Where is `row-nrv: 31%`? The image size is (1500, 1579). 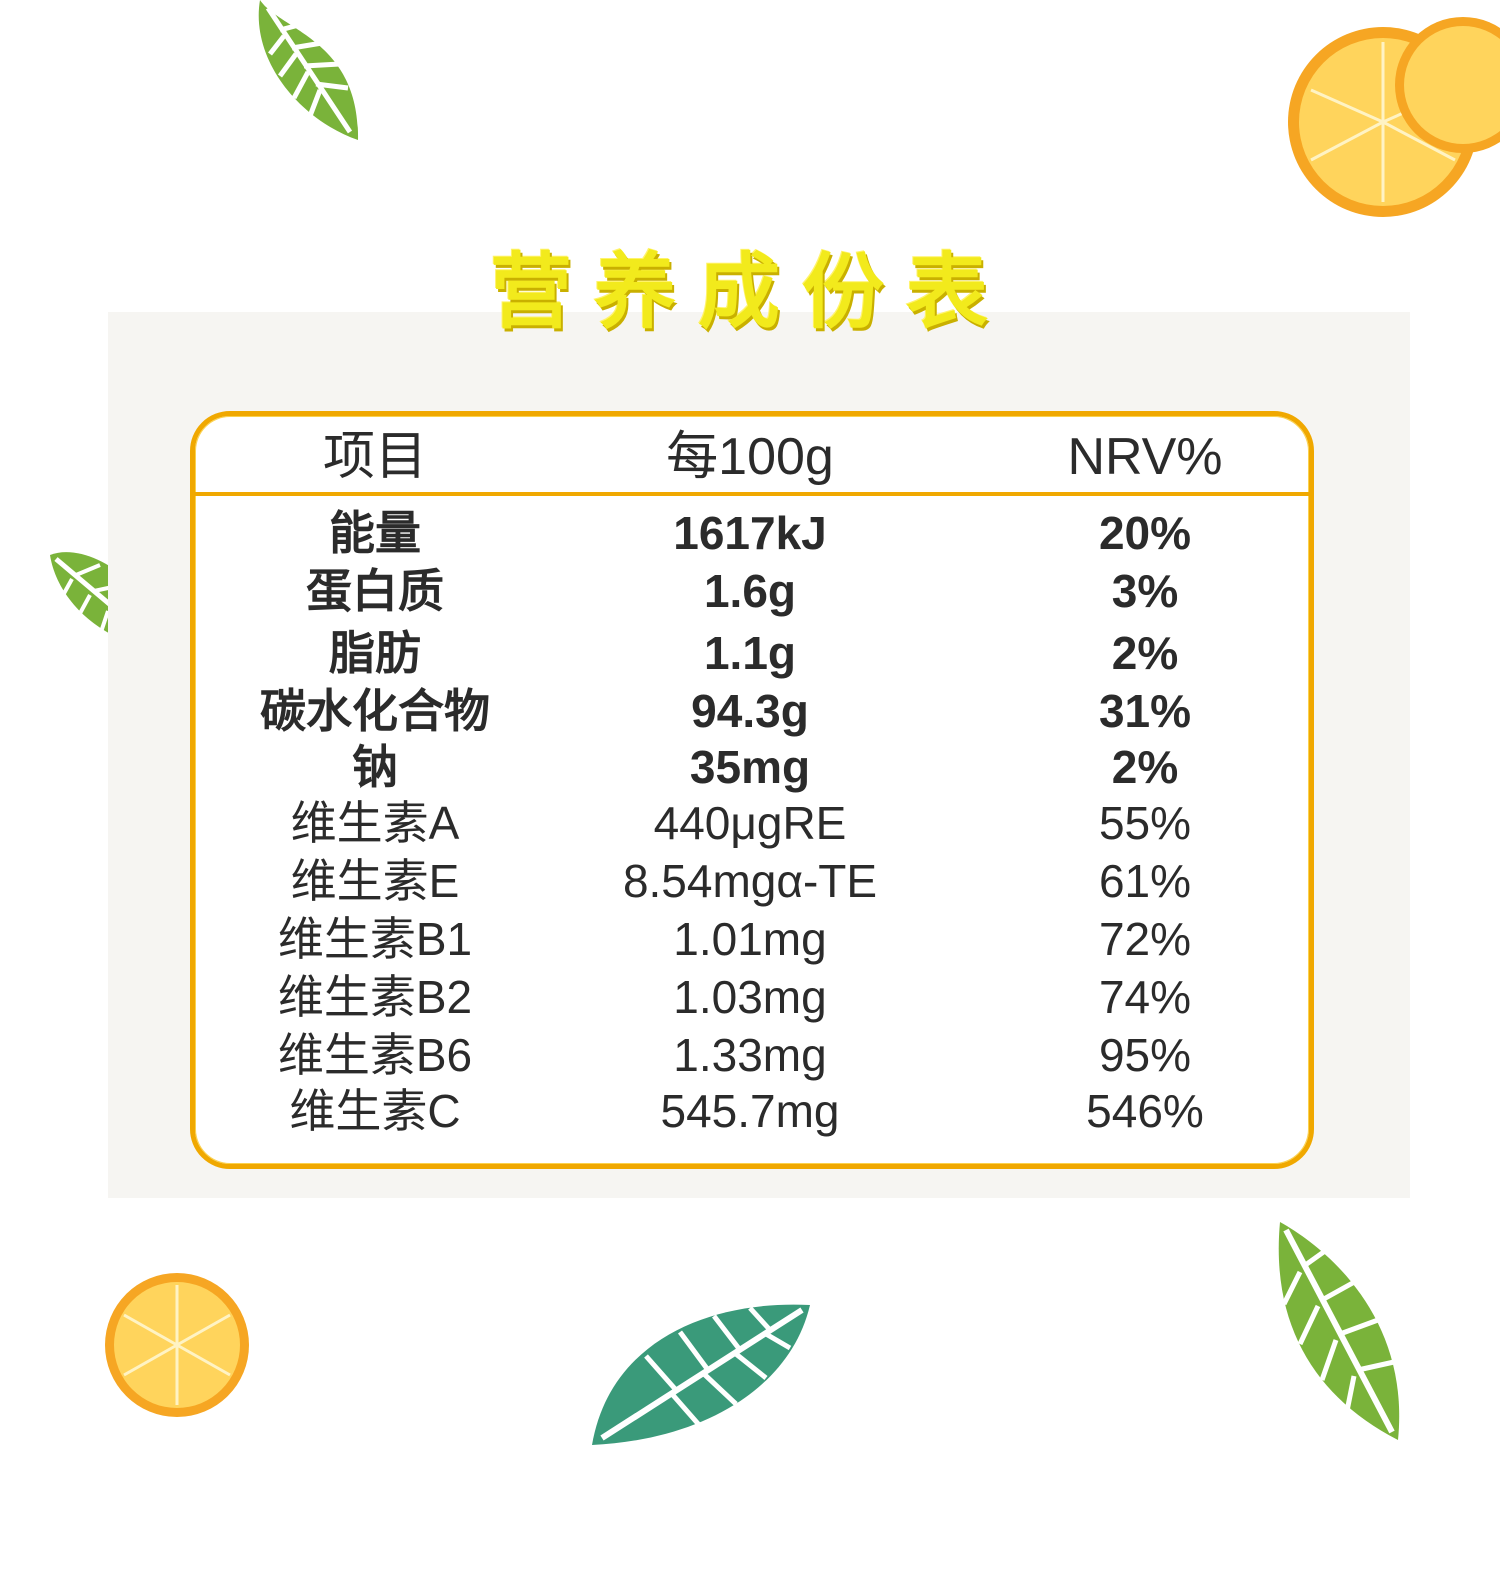
row-nrv: 31% is located at coordinates (1145, 711).